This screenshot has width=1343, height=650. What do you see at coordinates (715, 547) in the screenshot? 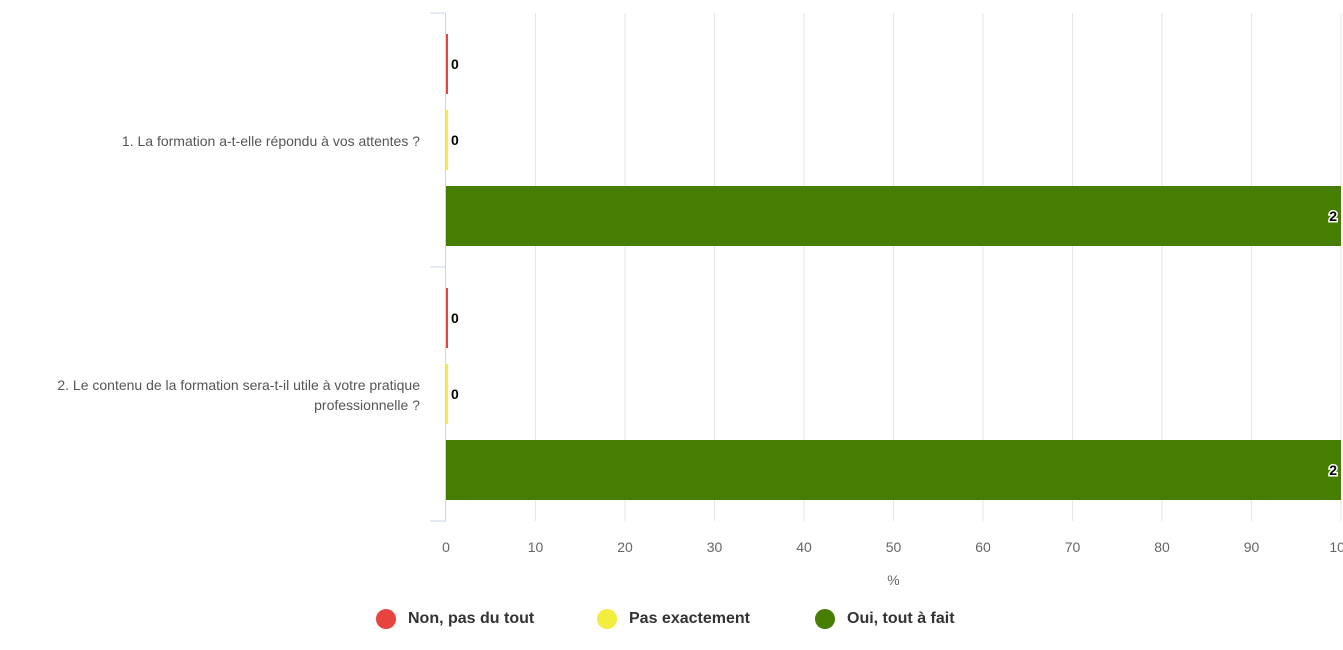
I see `x-tick-label: 30` at bounding box center [715, 547].